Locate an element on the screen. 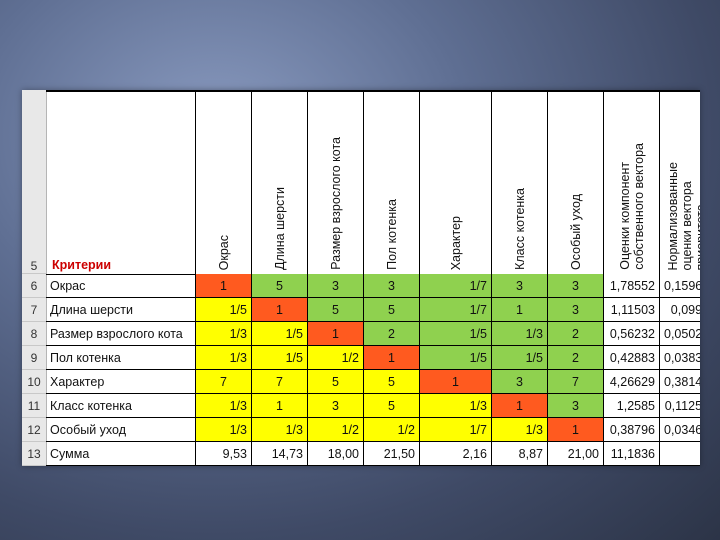 The image size is (720, 540). table-cell: 0,15965 is located at coordinates (680, 286).